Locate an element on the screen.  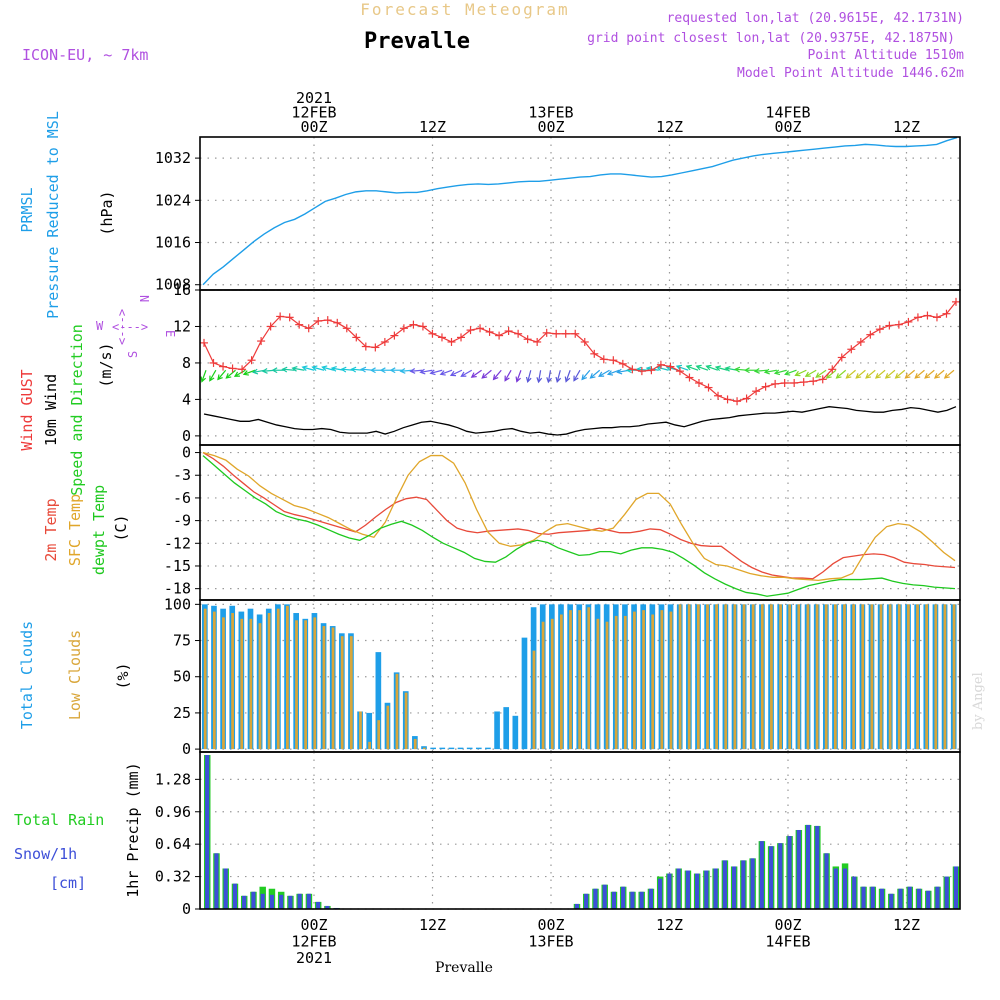
time-tick-bottom-label: 2021 is located at coordinates (314, 958).